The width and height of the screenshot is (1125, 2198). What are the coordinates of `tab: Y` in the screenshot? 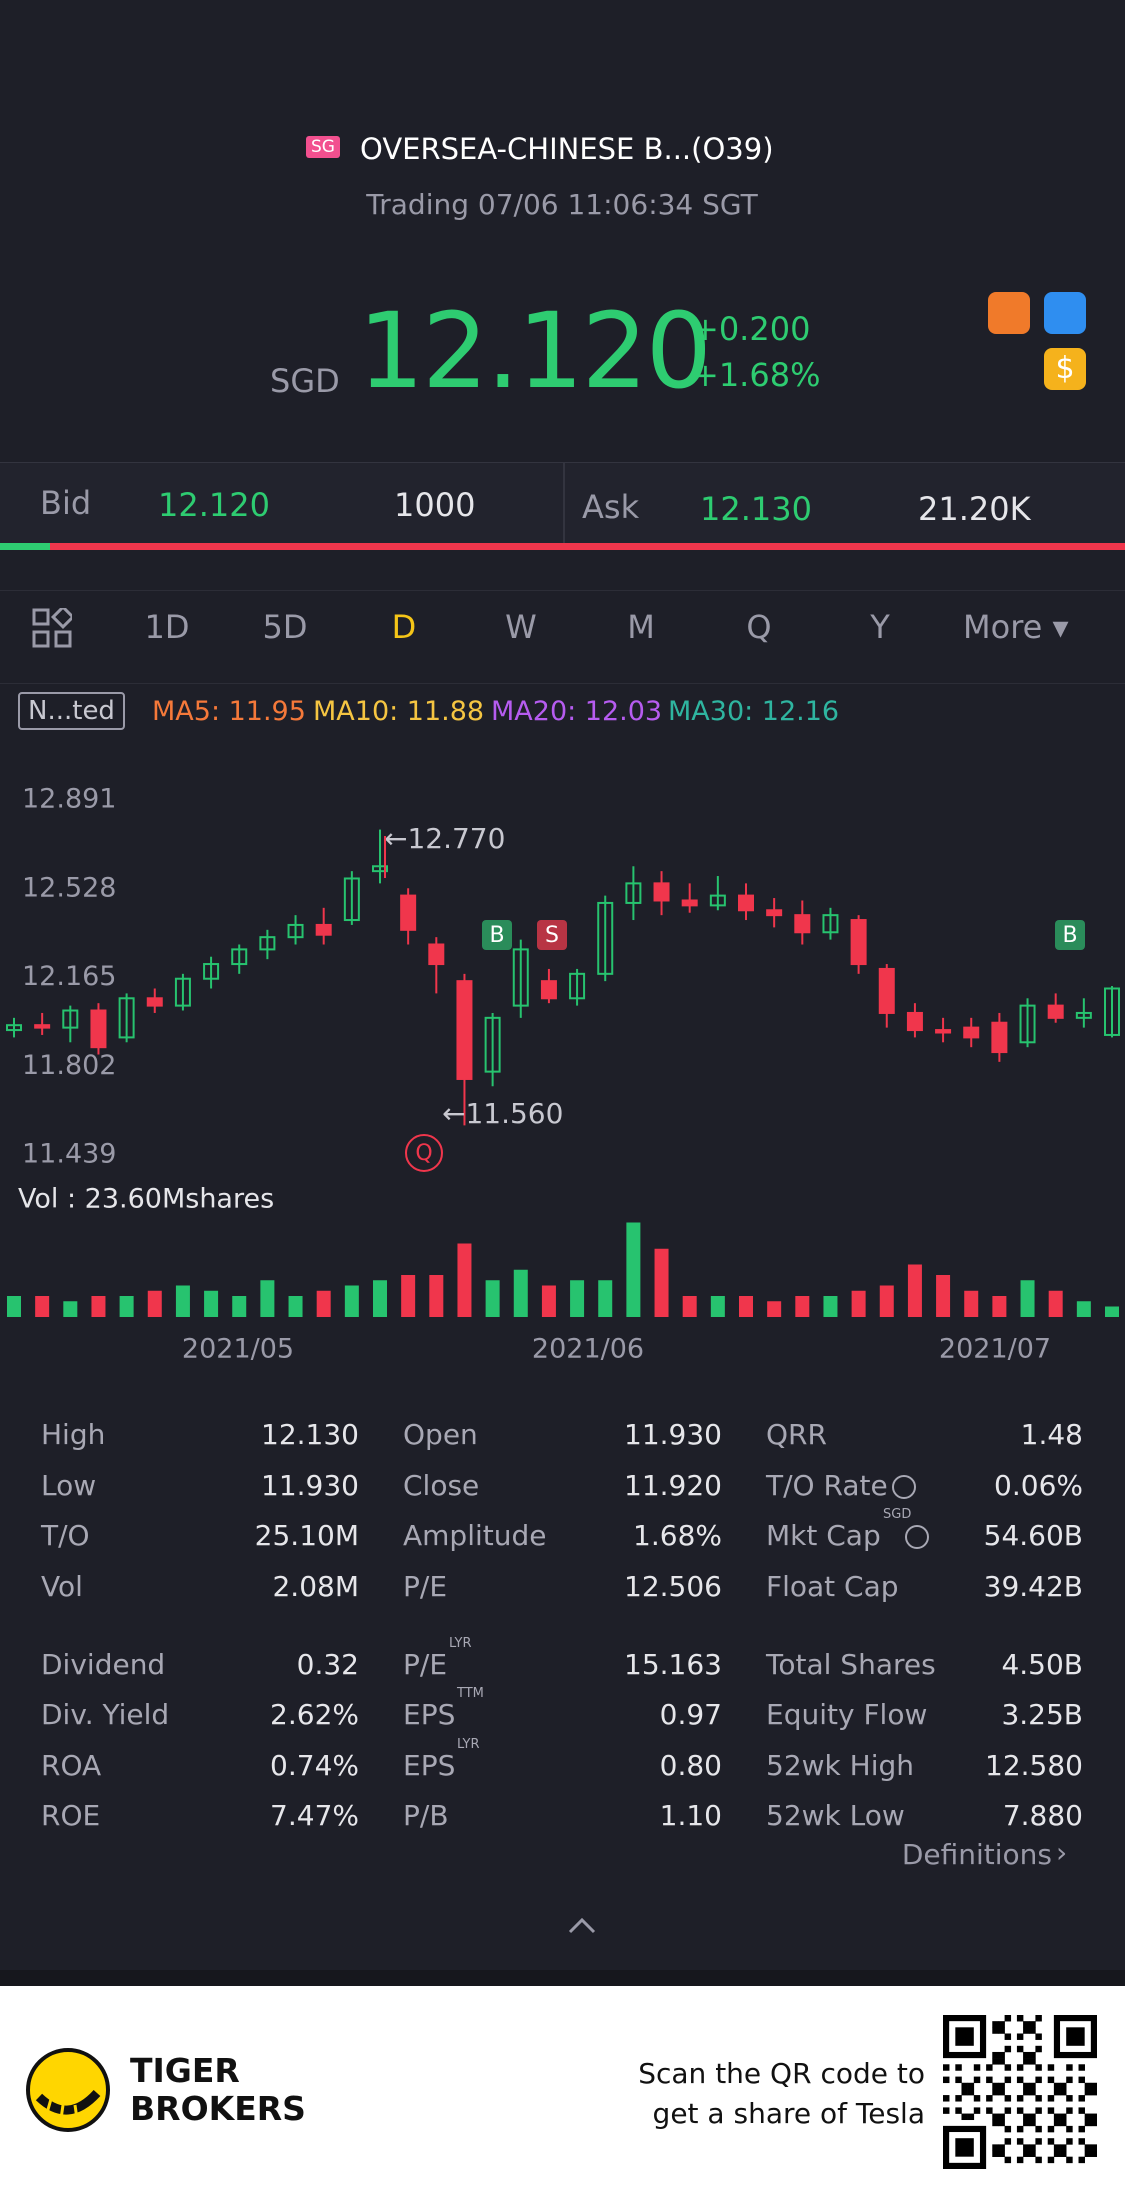 It's located at (880, 627).